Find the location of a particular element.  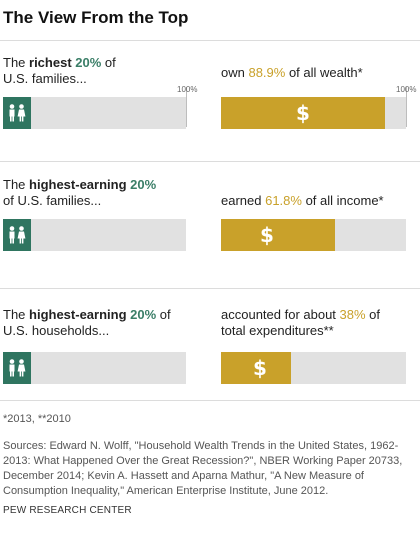

label-percent: 38% is located at coordinates (352, 314).